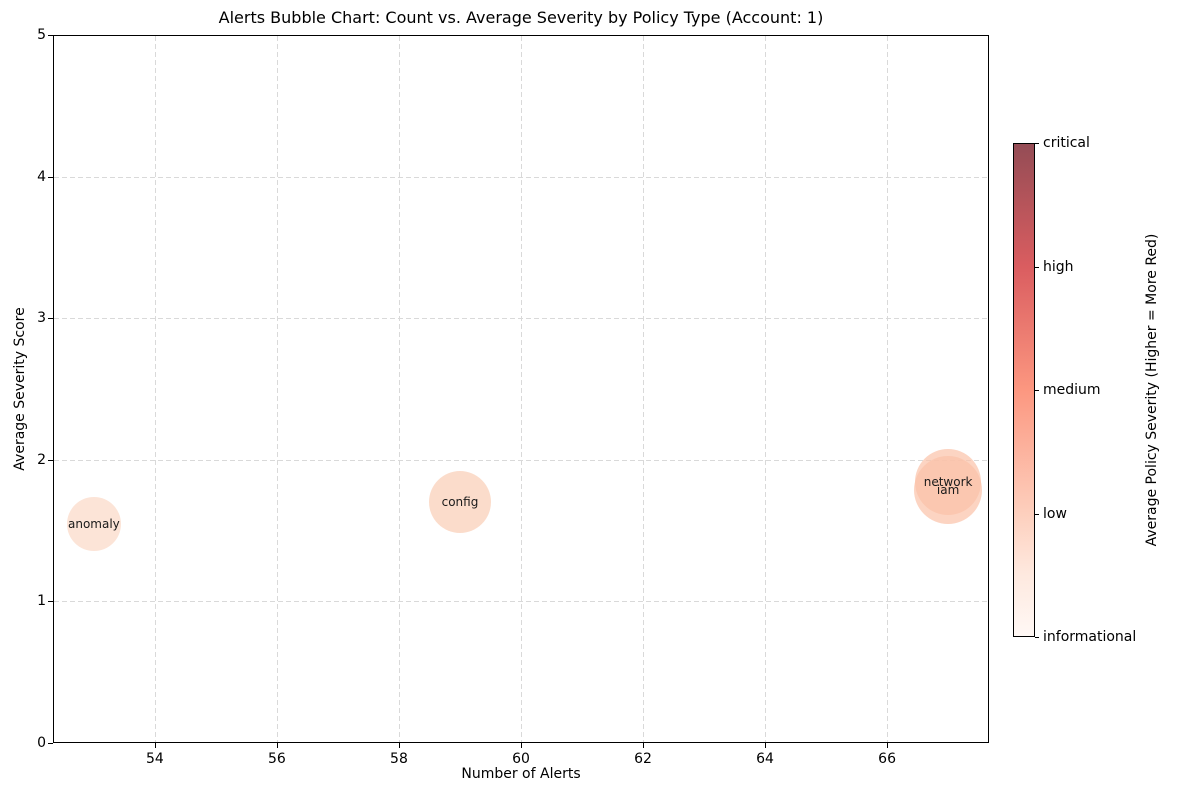 Image resolution: width=1200 pixels, height=800 pixels. Describe the element at coordinates (643, 759) in the screenshot. I see `x-tick-label: 62` at that location.